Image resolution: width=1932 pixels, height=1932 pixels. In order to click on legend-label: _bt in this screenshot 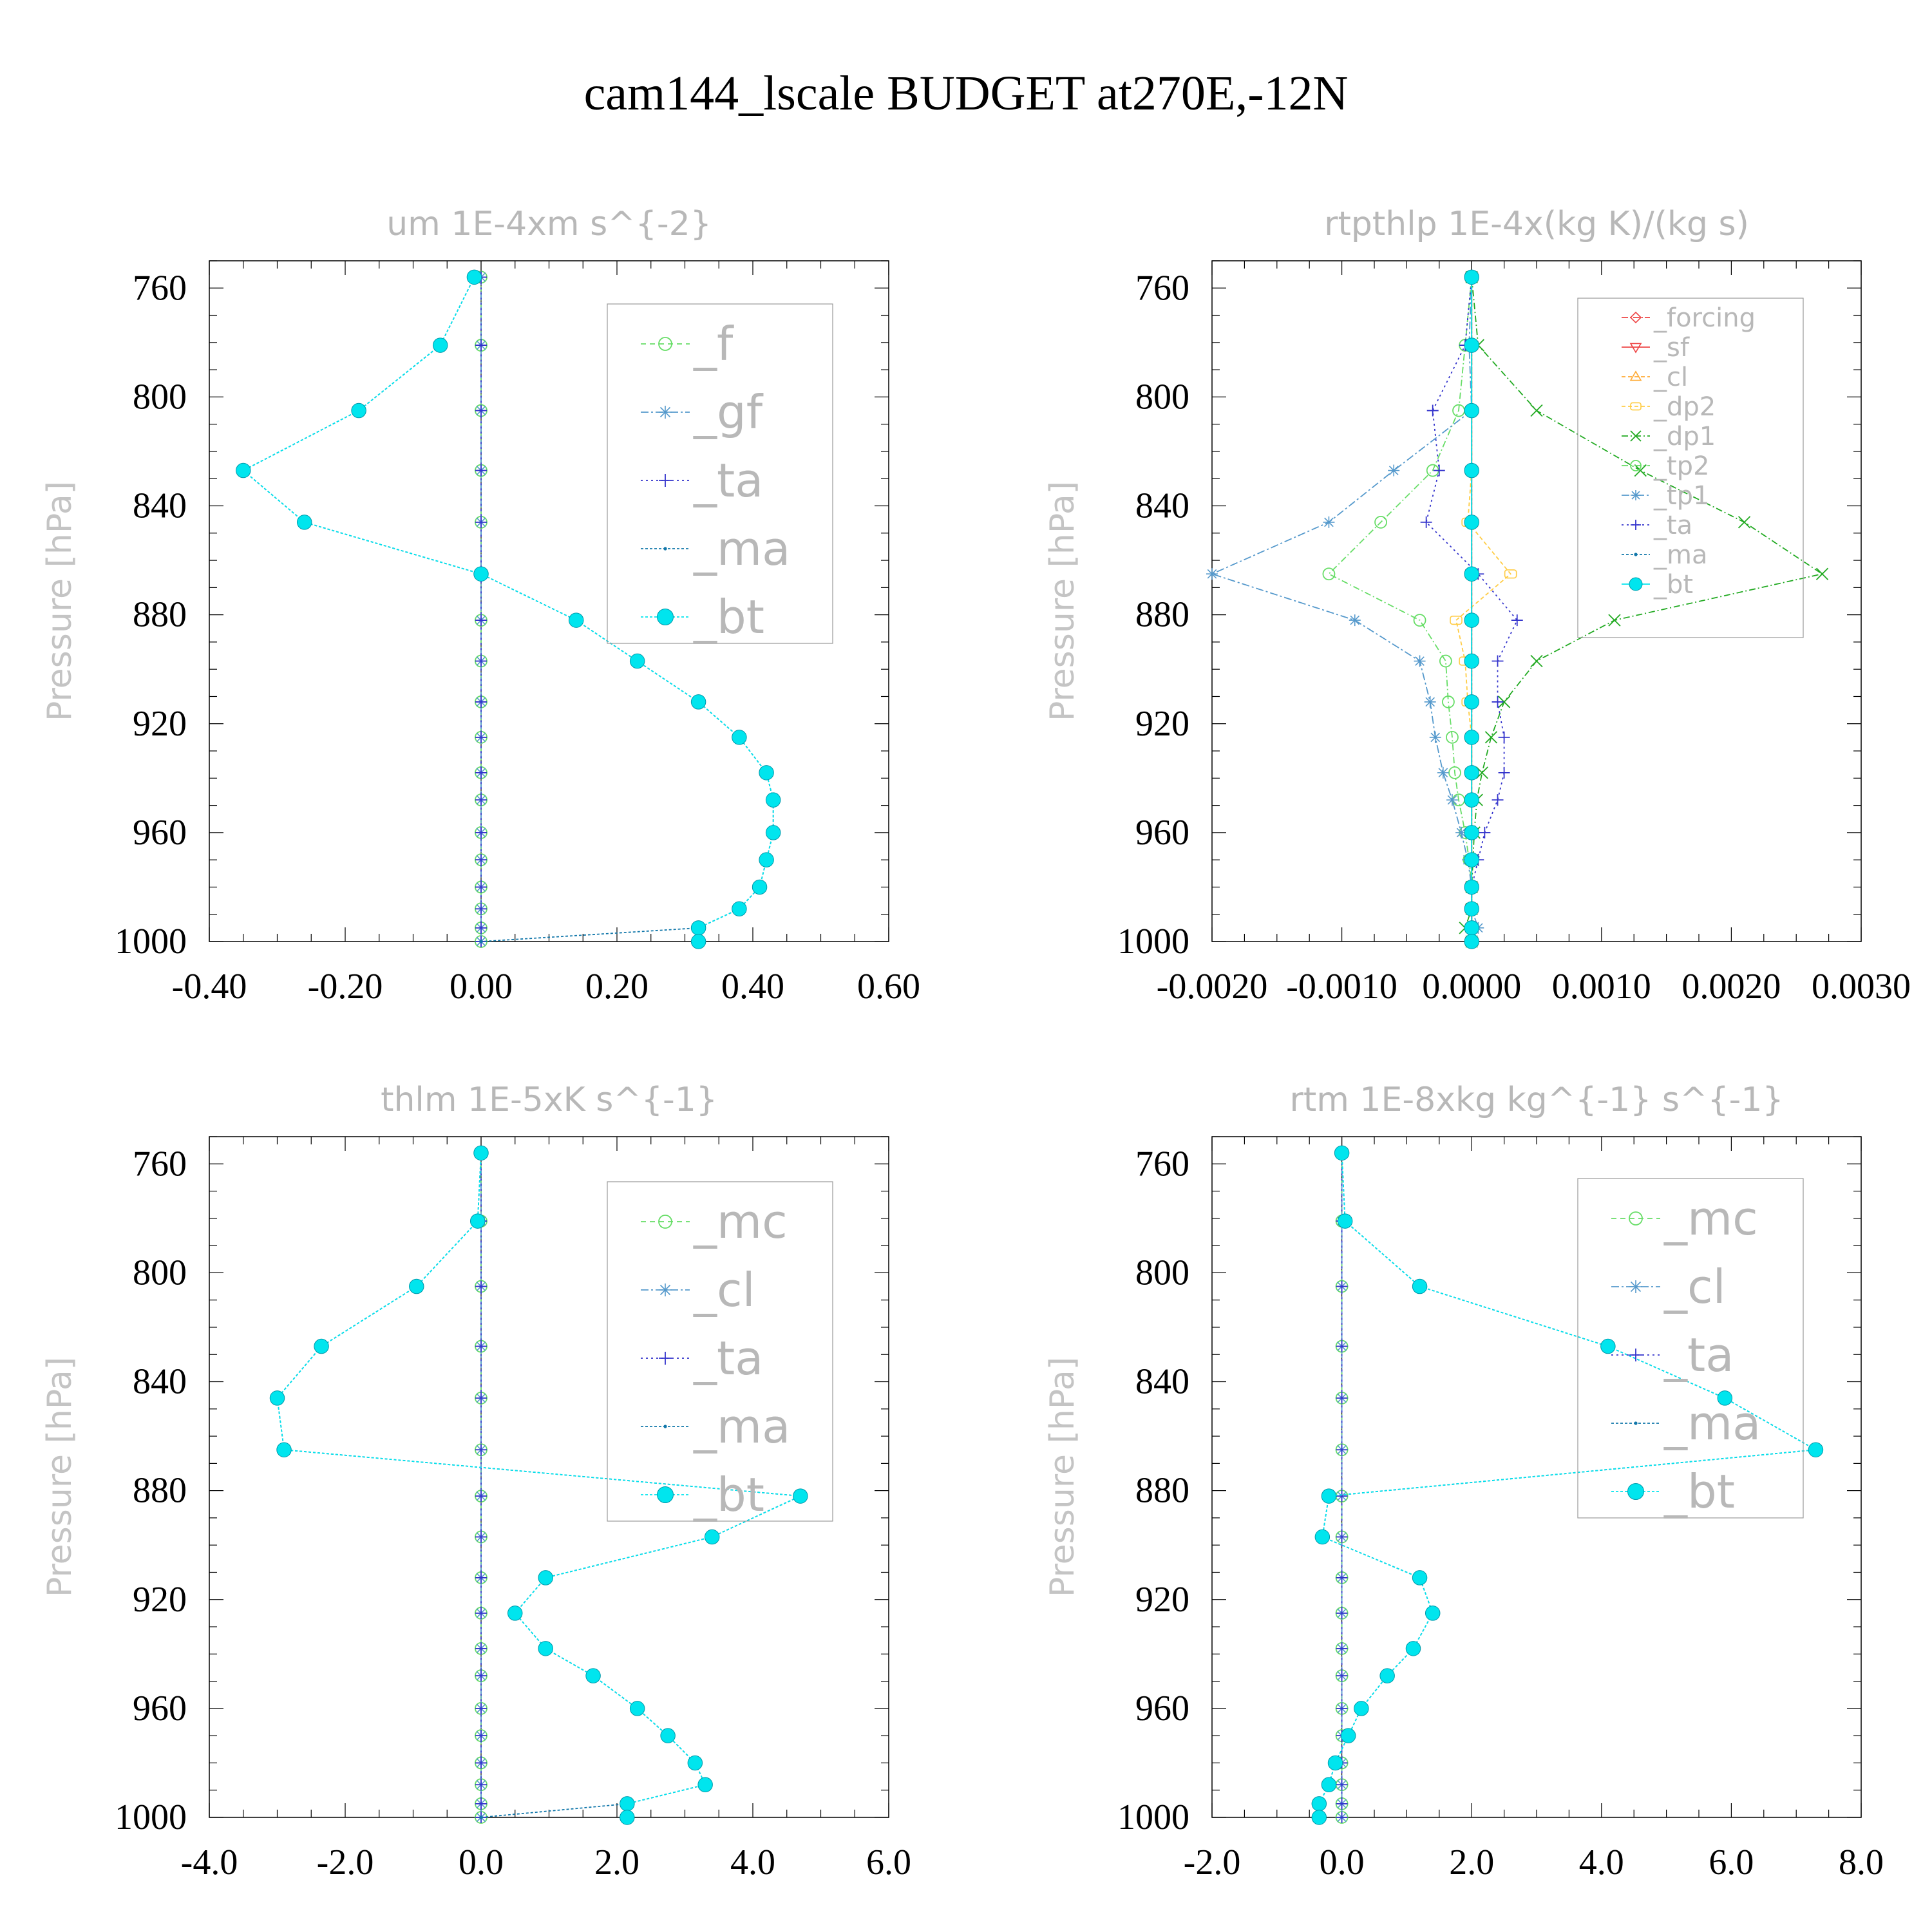, I will do `click(1699, 1492)`.